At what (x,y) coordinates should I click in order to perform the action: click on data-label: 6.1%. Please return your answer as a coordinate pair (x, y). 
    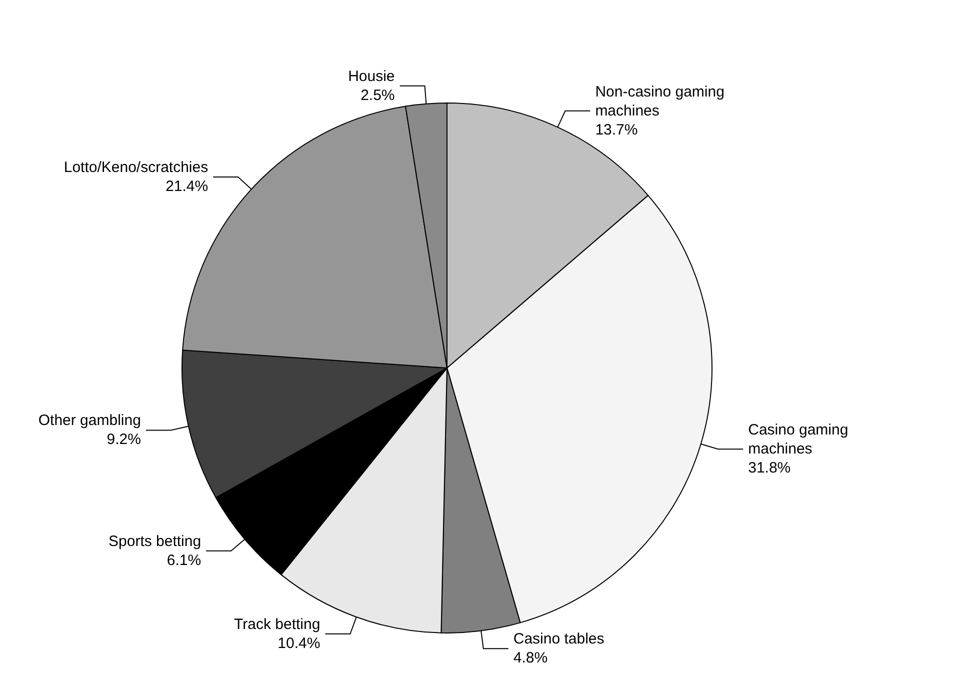
    Looking at the image, I should click on (184, 560).